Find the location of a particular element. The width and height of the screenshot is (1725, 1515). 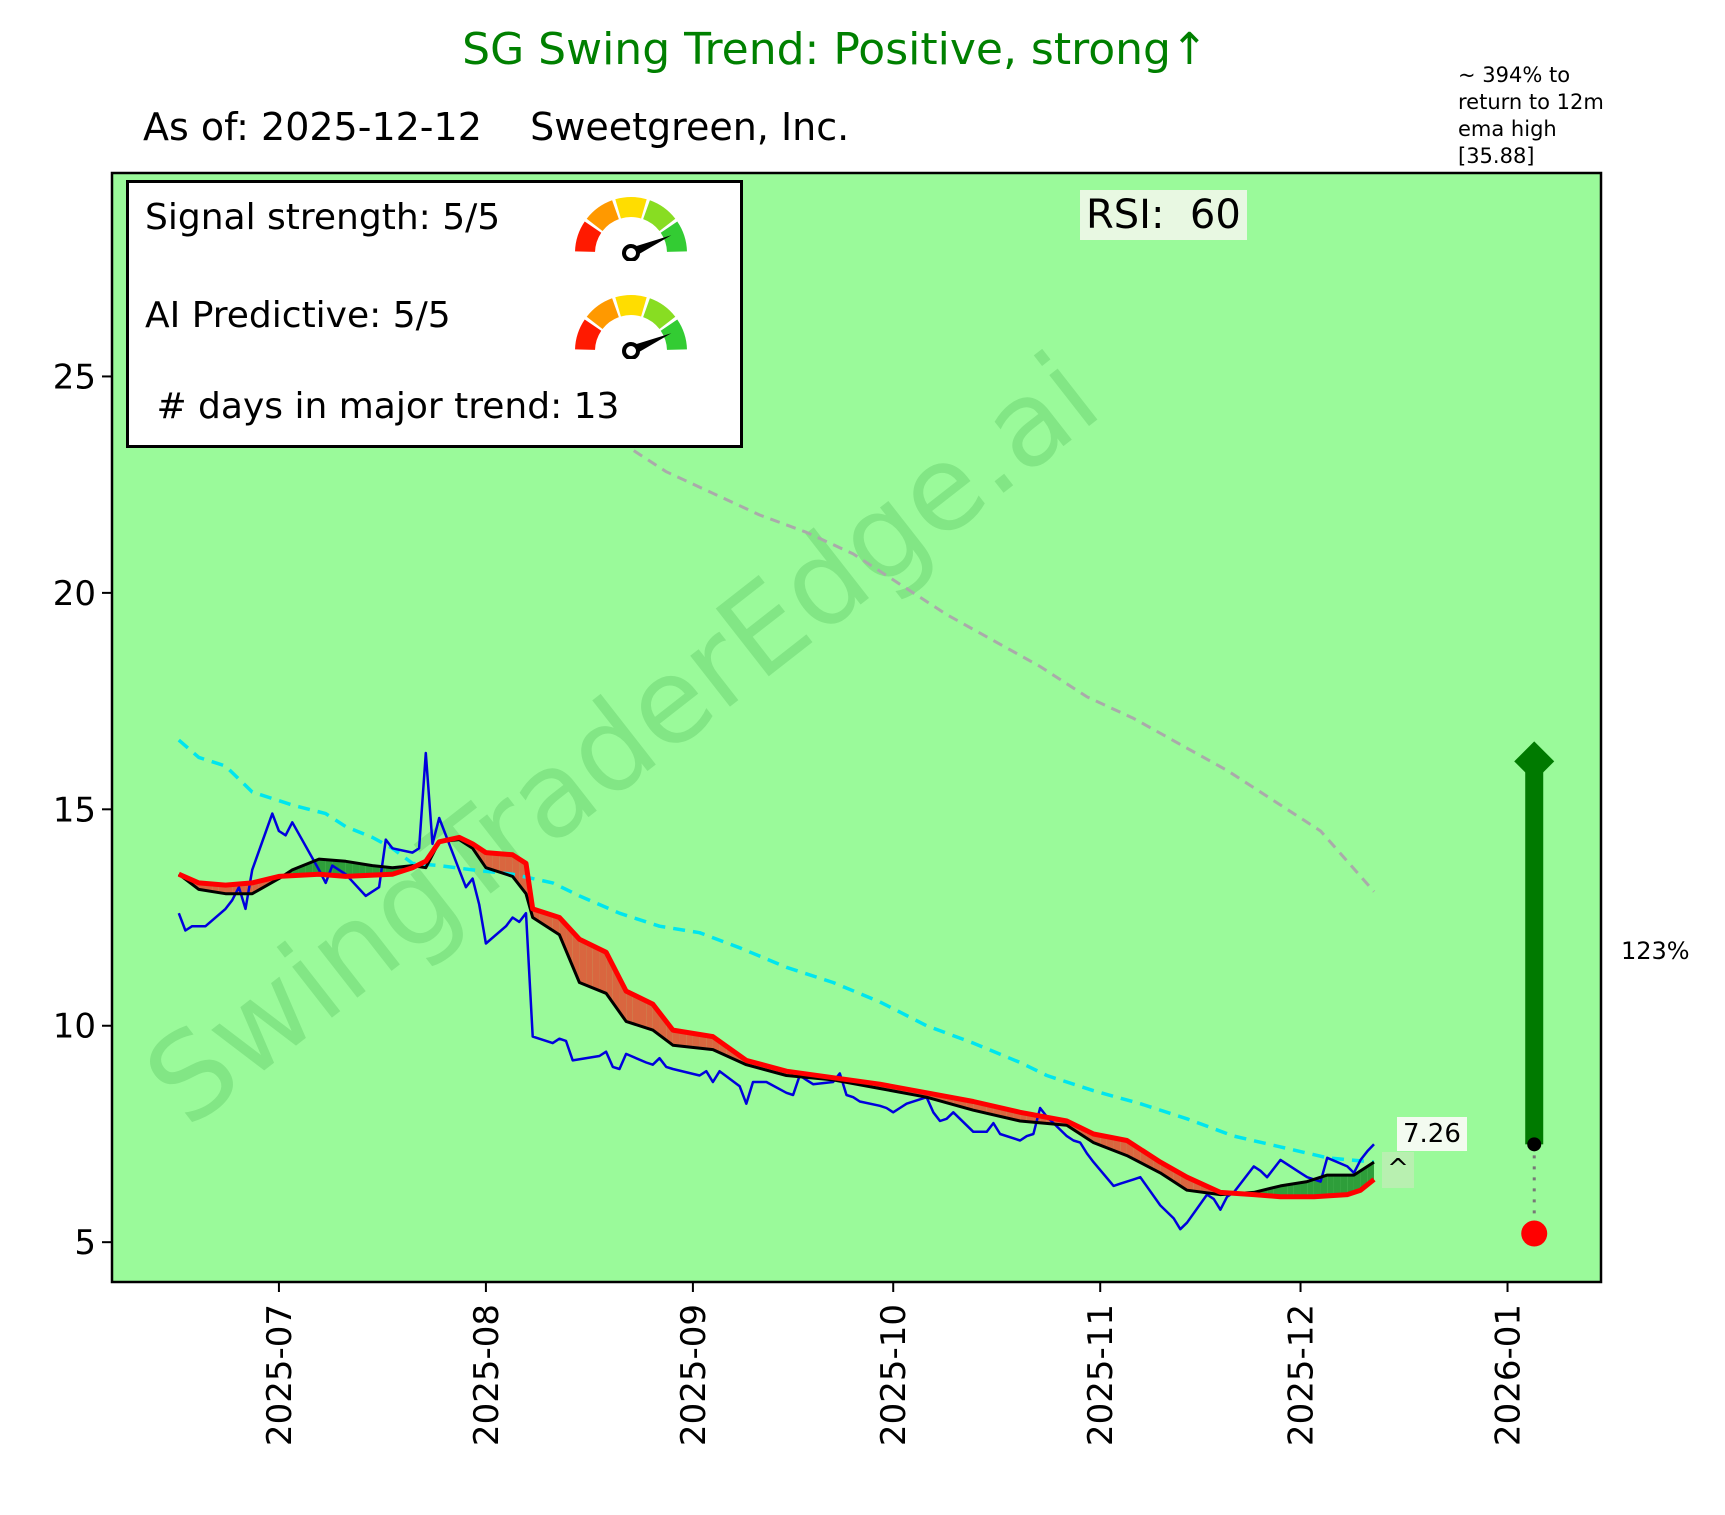

y-tick-label: 20 is located at coordinates (74, 594).